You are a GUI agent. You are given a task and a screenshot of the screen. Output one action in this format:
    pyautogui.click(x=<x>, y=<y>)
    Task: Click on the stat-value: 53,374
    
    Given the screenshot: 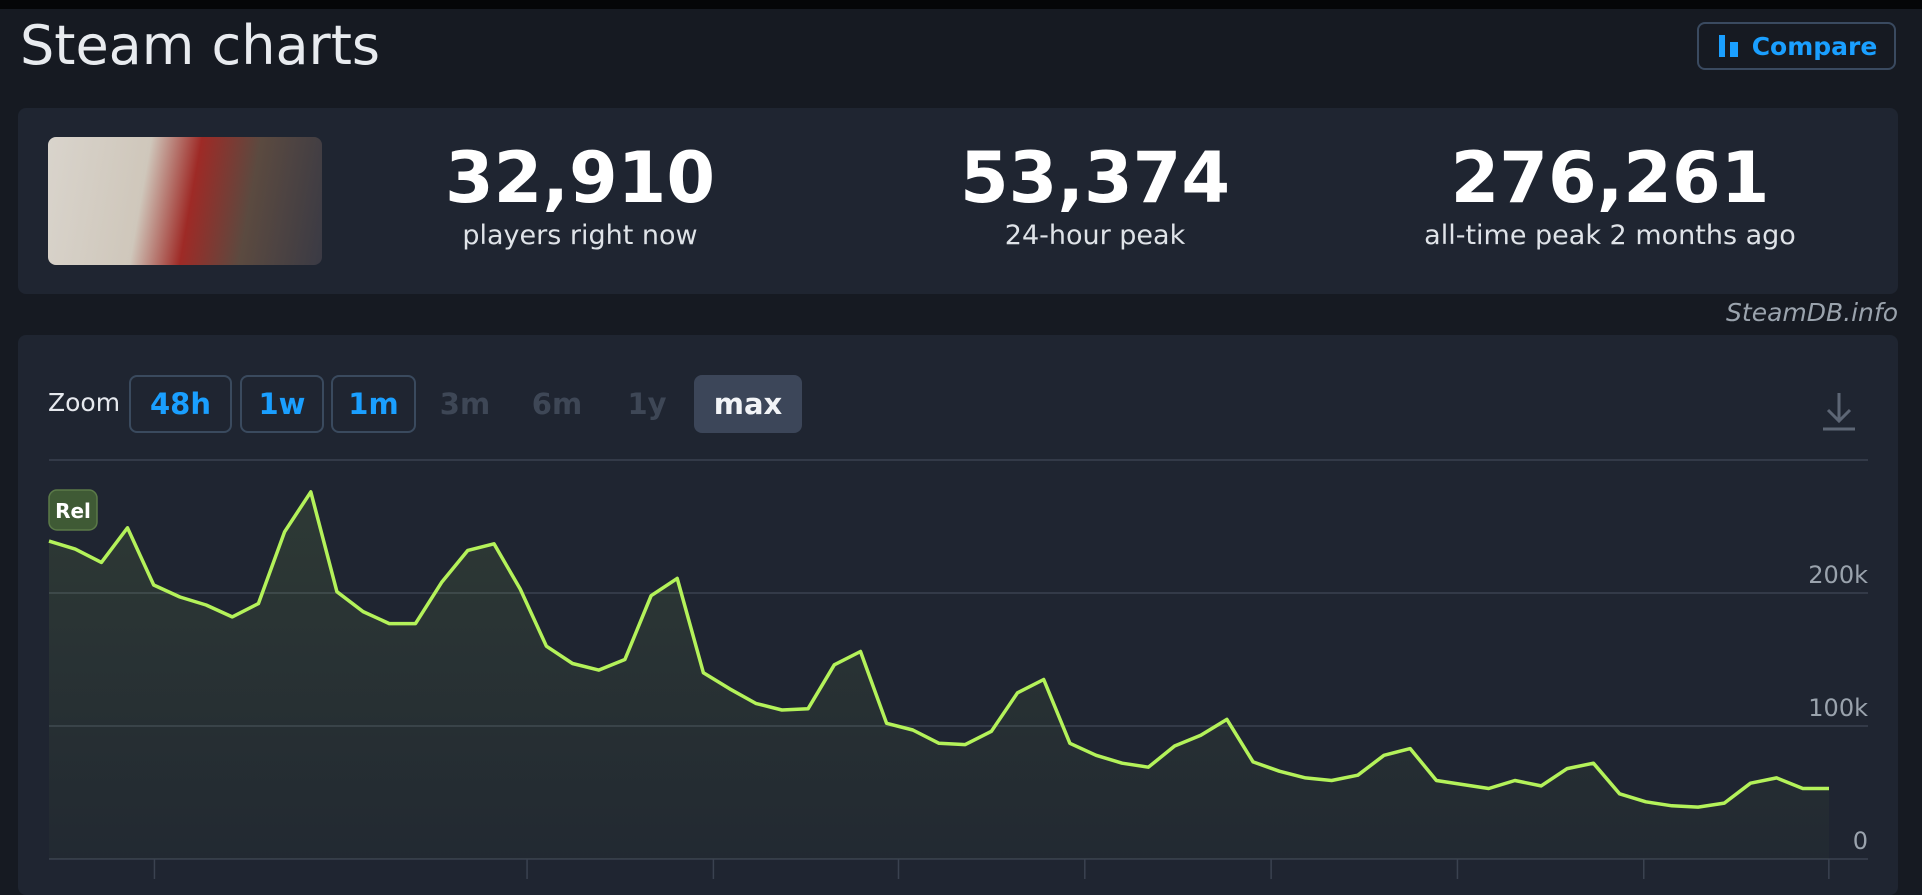 What is the action you would take?
    pyautogui.click(x=1095, y=178)
    